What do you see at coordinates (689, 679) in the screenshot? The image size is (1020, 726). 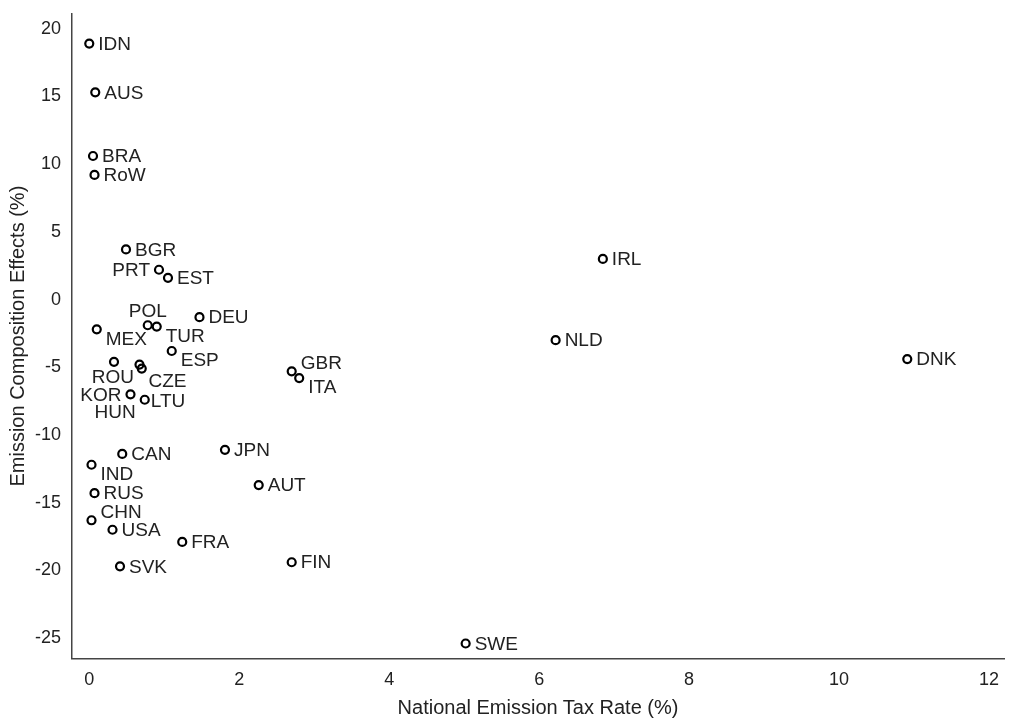 I see `x-tick-label: 8` at bounding box center [689, 679].